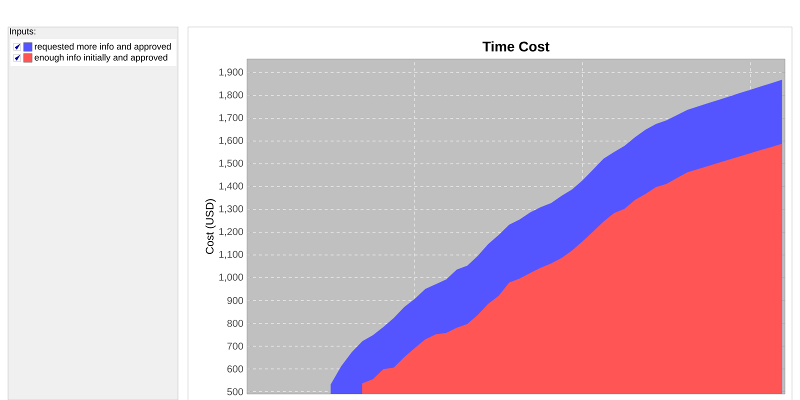 The image size is (800, 400). I want to click on y-tick-label: 700, so click(235, 346).